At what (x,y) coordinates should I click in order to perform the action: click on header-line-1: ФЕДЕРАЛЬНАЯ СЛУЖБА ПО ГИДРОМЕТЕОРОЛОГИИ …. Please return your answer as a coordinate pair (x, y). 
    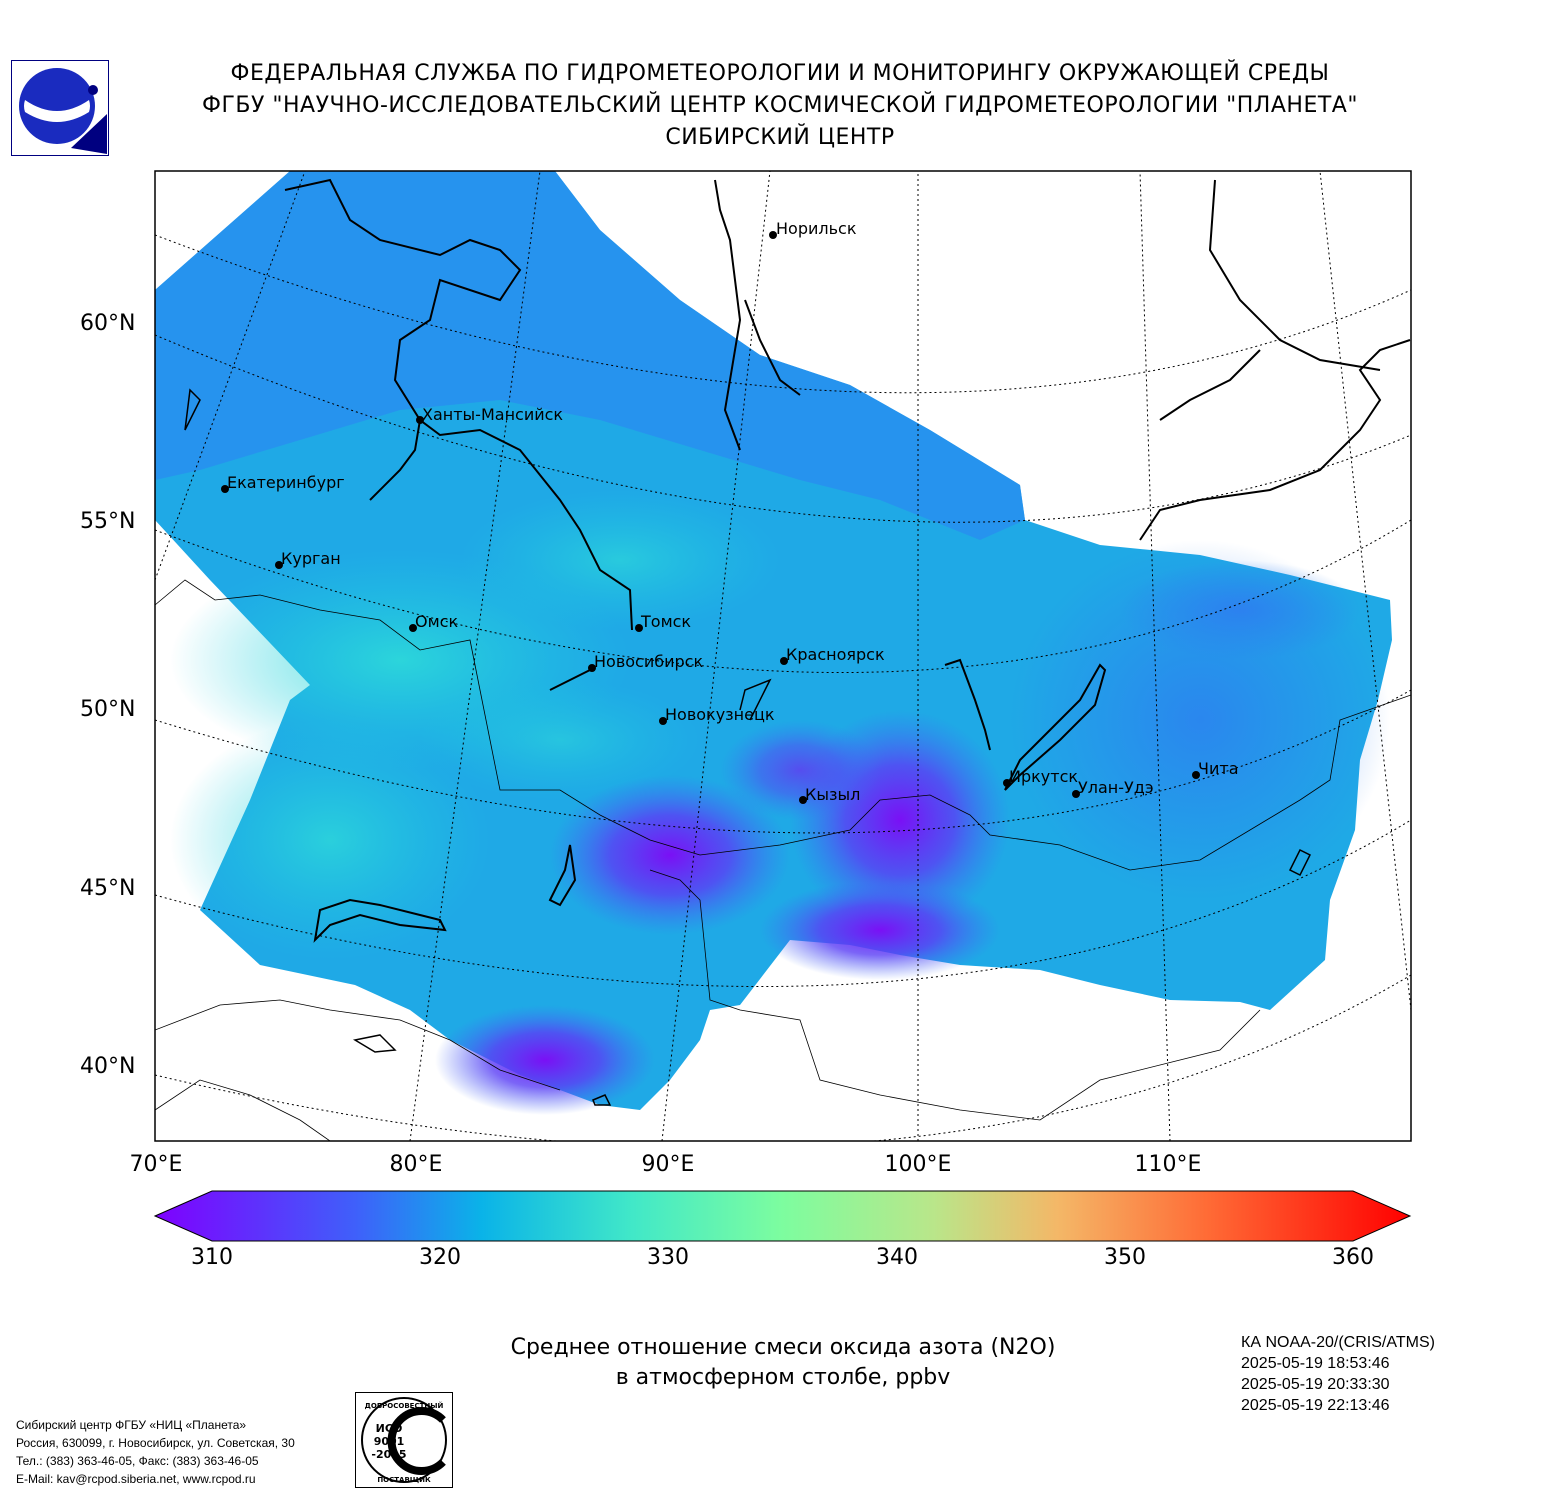
    Looking at the image, I should click on (780, 73).